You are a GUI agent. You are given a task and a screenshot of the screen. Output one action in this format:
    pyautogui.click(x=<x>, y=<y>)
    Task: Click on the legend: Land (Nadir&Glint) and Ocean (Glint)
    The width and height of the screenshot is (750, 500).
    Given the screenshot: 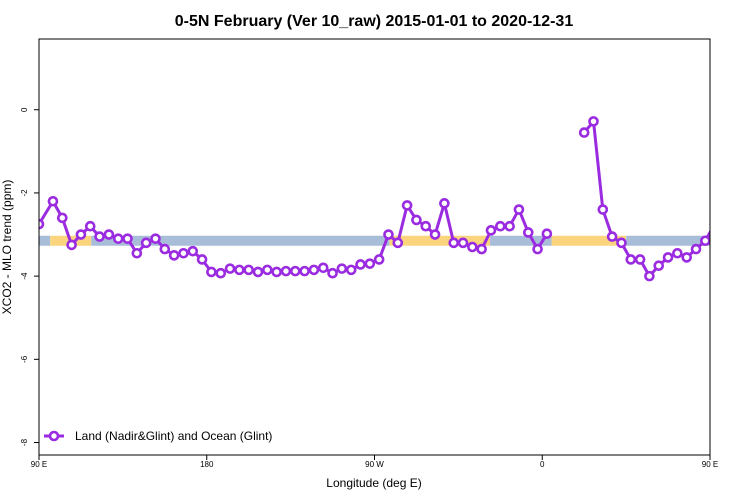 What is the action you would take?
    pyautogui.click(x=158, y=436)
    